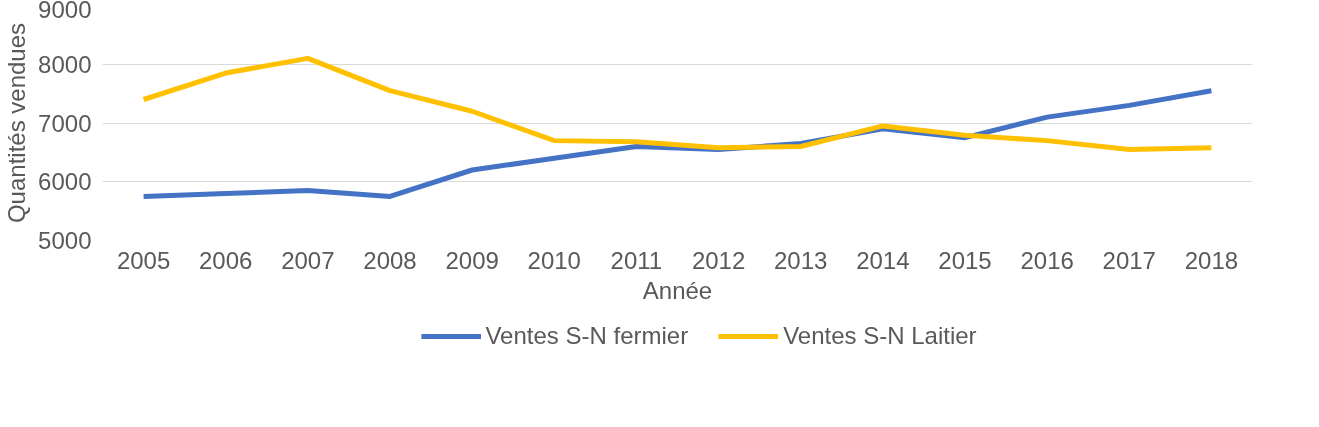 Image resolution: width=1319 pixels, height=427 pixels. What do you see at coordinates (718, 260) in the screenshot?
I see `x-tick-label: 2012` at bounding box center [718, 260].